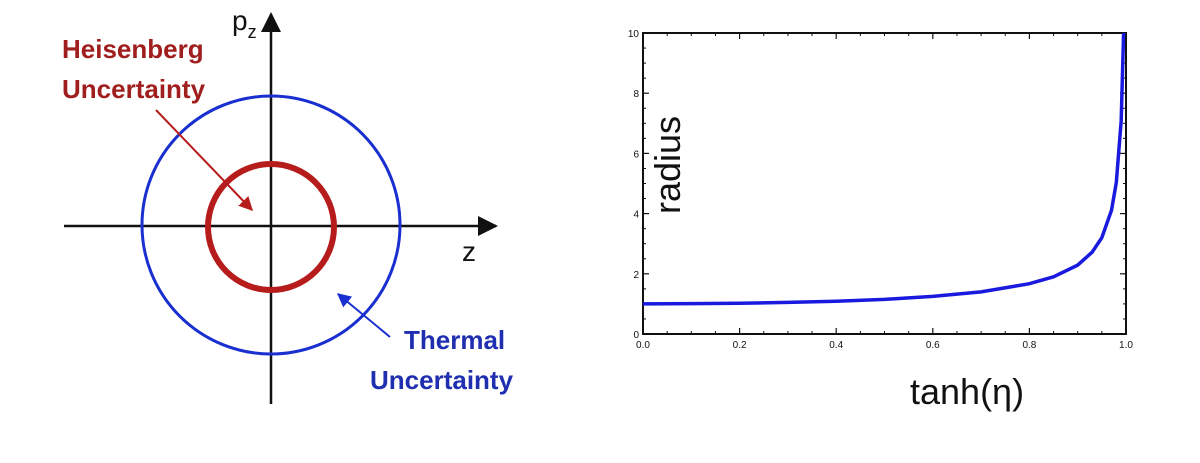 The image size is (1200, 463). I want to click on x-tick-label: 0.0, so click(643, 345).